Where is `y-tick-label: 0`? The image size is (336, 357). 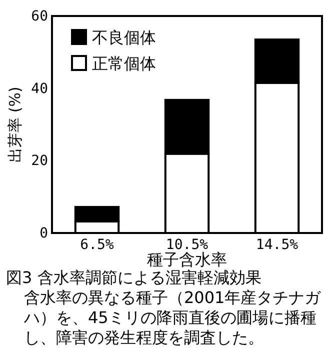
y-tick-label: 0 is located at coordinates (44, 233).